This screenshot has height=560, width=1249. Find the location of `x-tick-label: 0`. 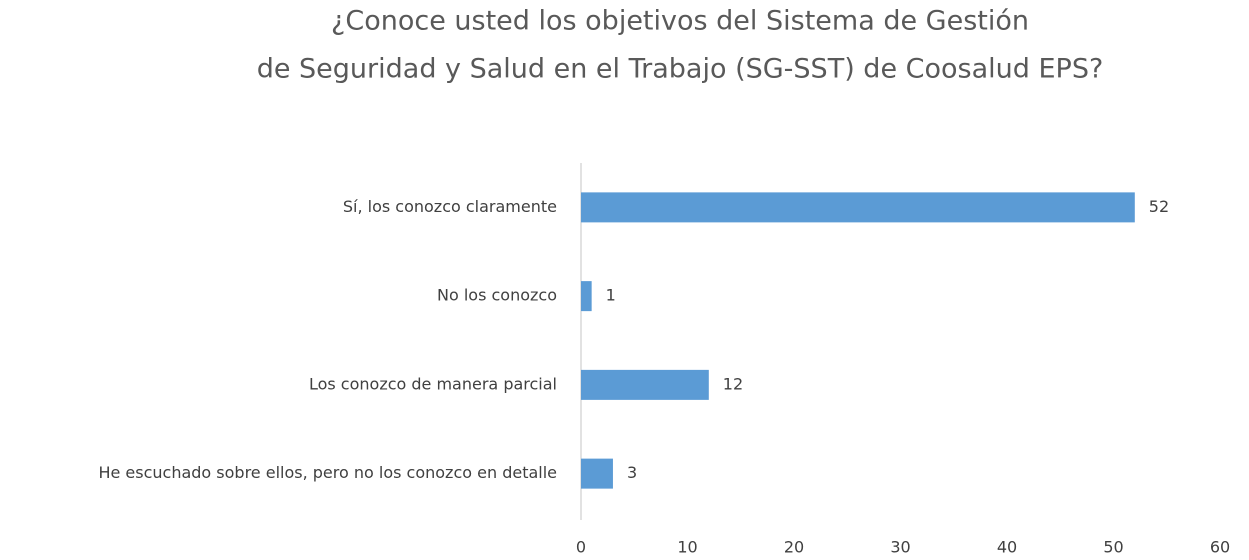

x-tick-label: 0 is located at coordinates (581, 547).